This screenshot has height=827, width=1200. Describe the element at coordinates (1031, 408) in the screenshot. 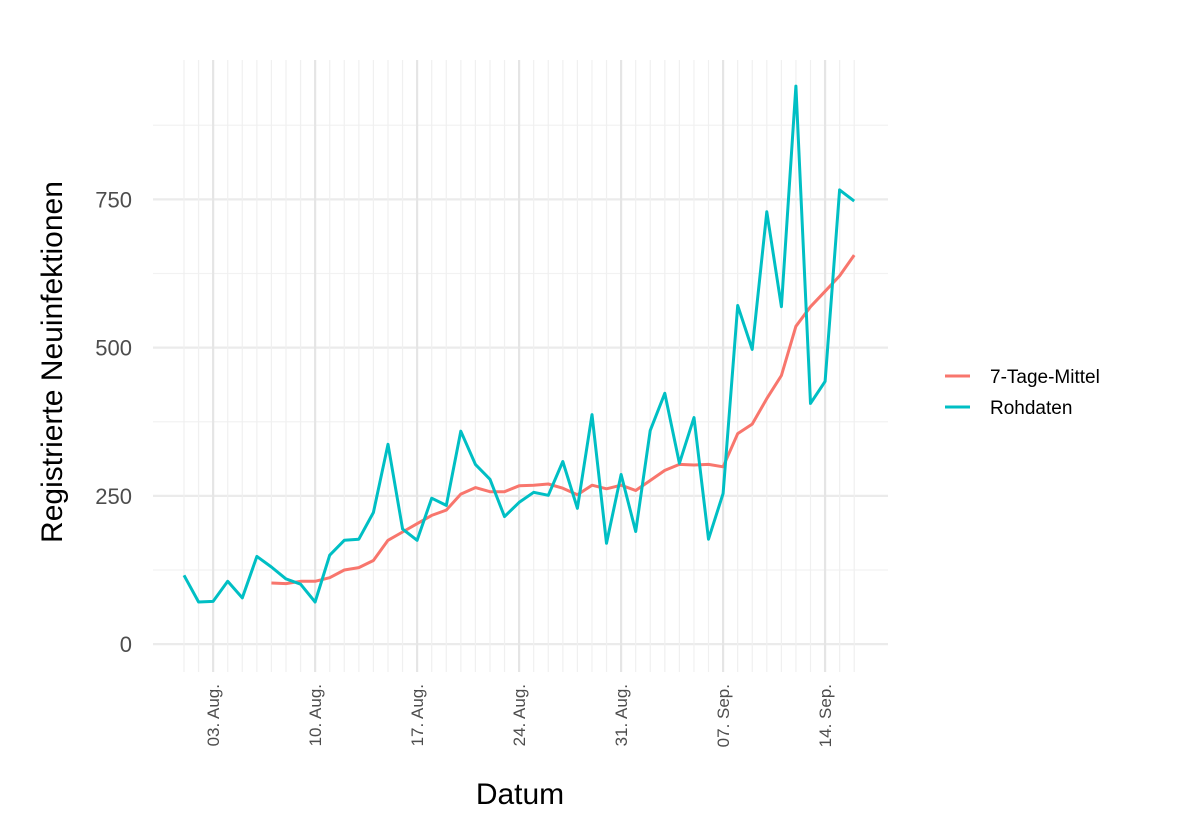

I see `legend-label: Rohdaten` at that location.